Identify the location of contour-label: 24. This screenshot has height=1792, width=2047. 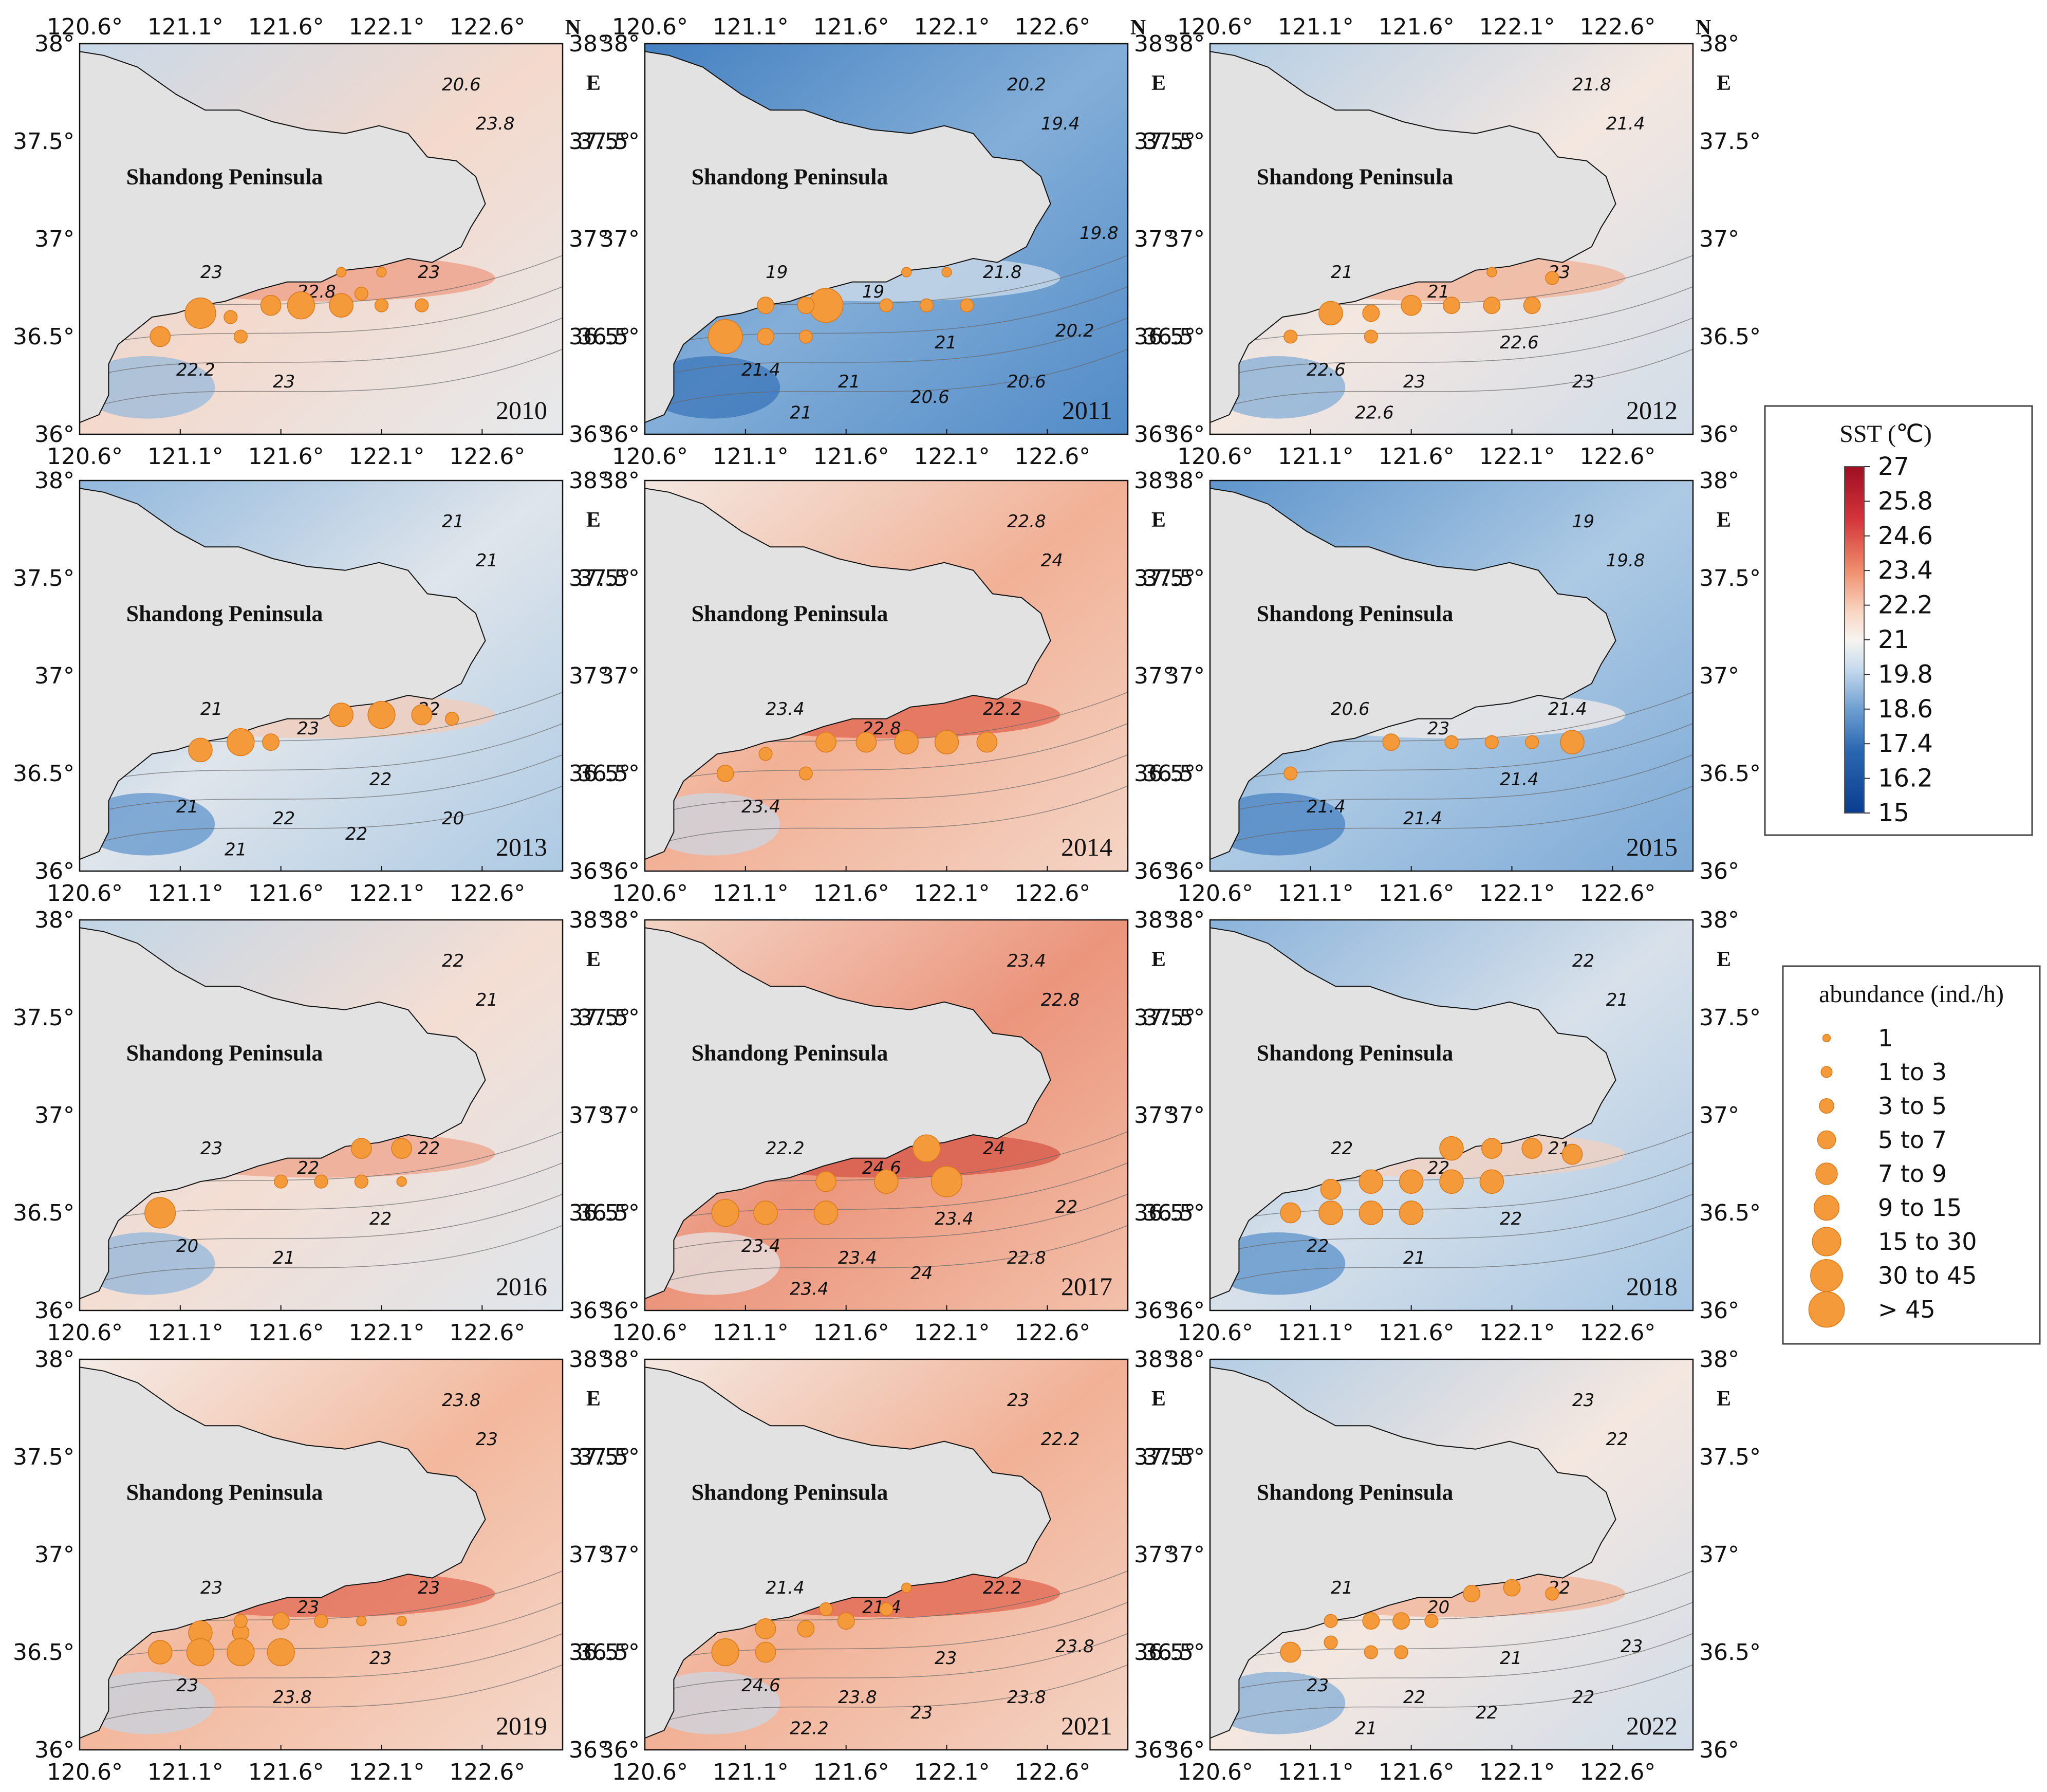
(994, 1149).